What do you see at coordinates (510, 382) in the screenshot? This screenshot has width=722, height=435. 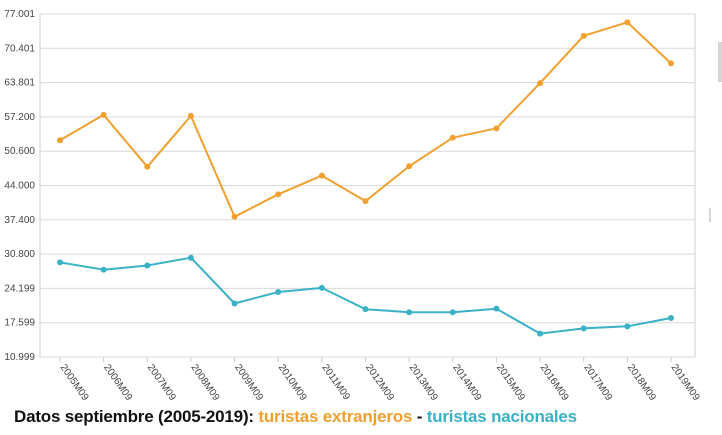 I see `x-tick-label: 2015M09` at bounding box center [510, 382].